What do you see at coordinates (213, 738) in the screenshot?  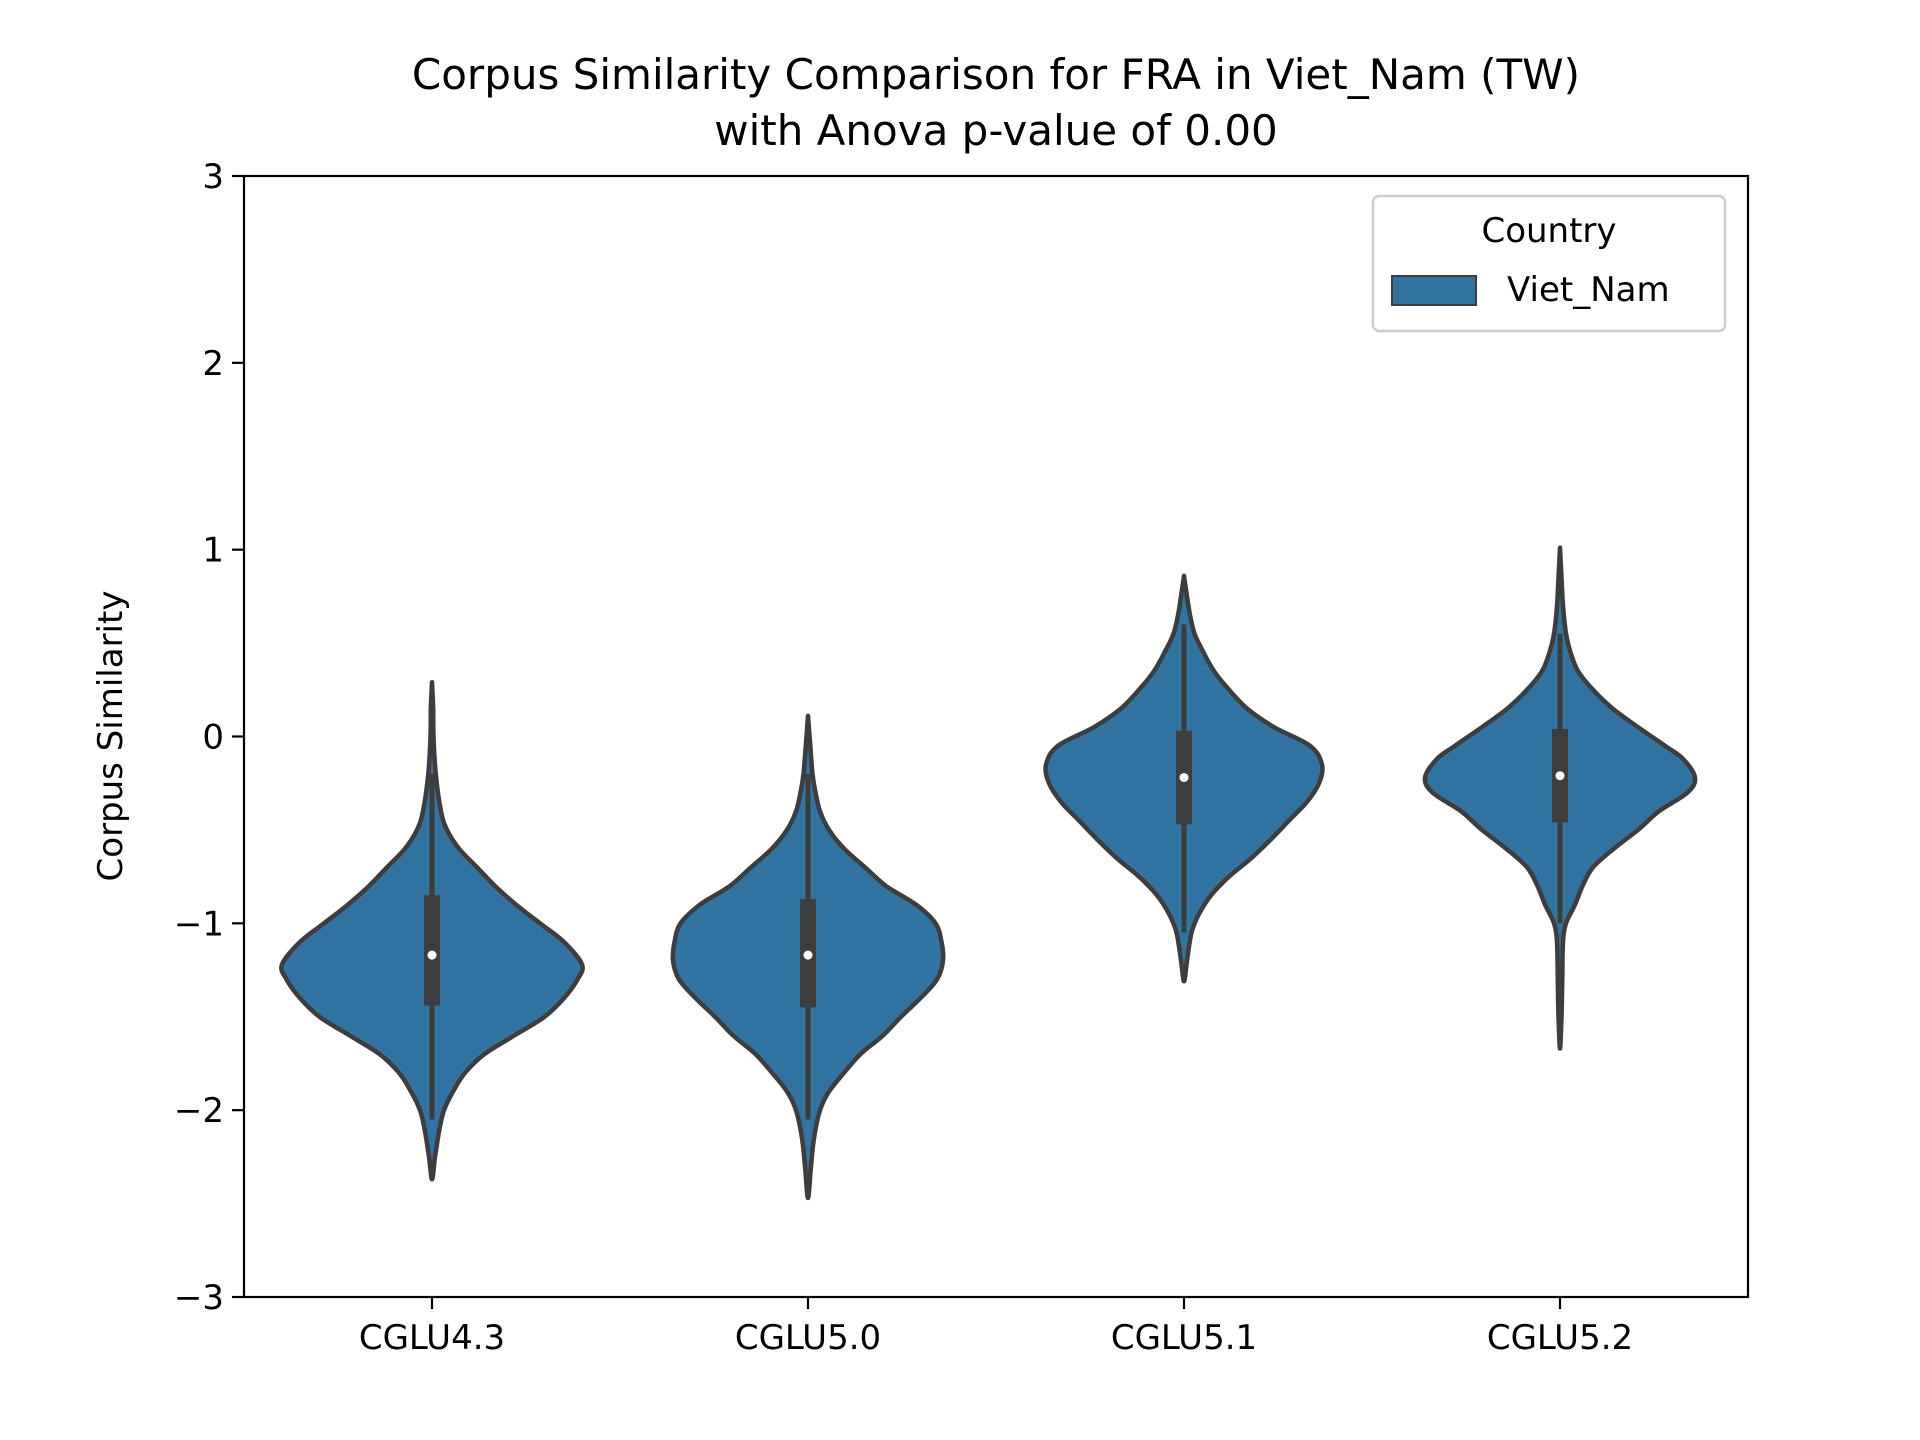 I see `y-tick-label: 0` at bounding box center [213, 738].